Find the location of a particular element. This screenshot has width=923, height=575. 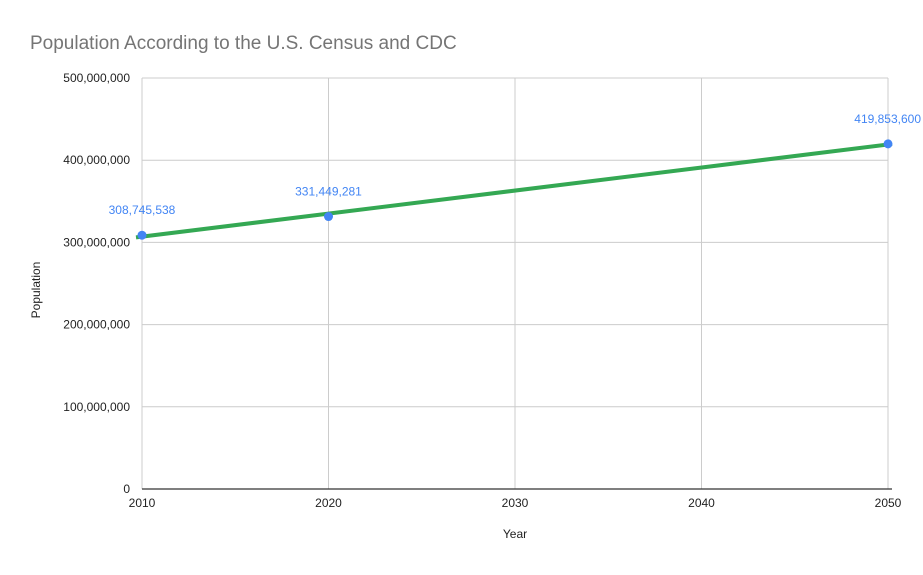

y-tick-label: 0 is located at coordinates (126, 489).